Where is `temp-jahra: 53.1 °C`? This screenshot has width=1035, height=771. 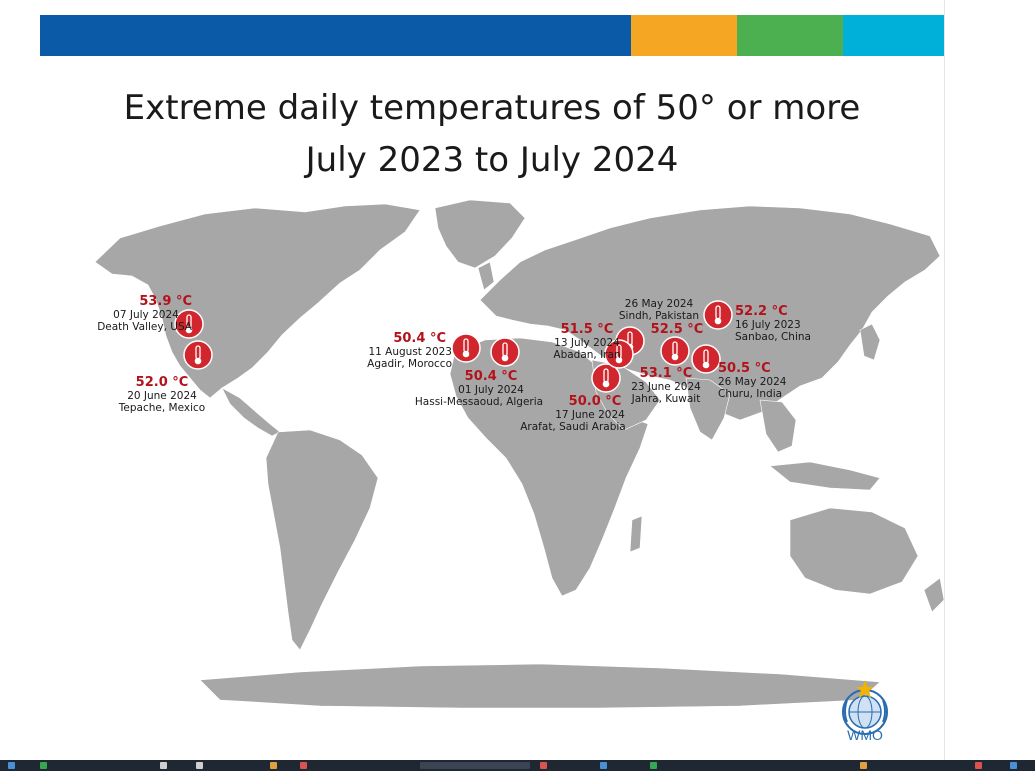 temp-jahra: 53.1 °C is located at coordinates (666, 373).